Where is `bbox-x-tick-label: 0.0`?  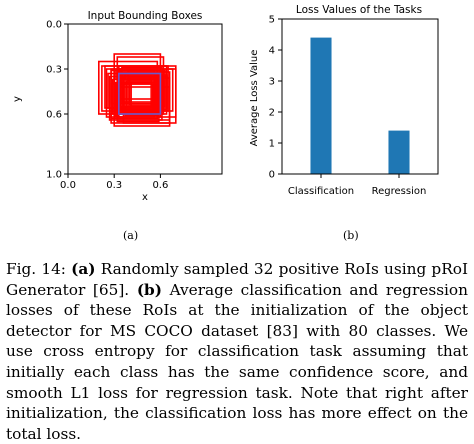 bbox-x-tick-label: 0.0 is located at coordinates (68, 185).